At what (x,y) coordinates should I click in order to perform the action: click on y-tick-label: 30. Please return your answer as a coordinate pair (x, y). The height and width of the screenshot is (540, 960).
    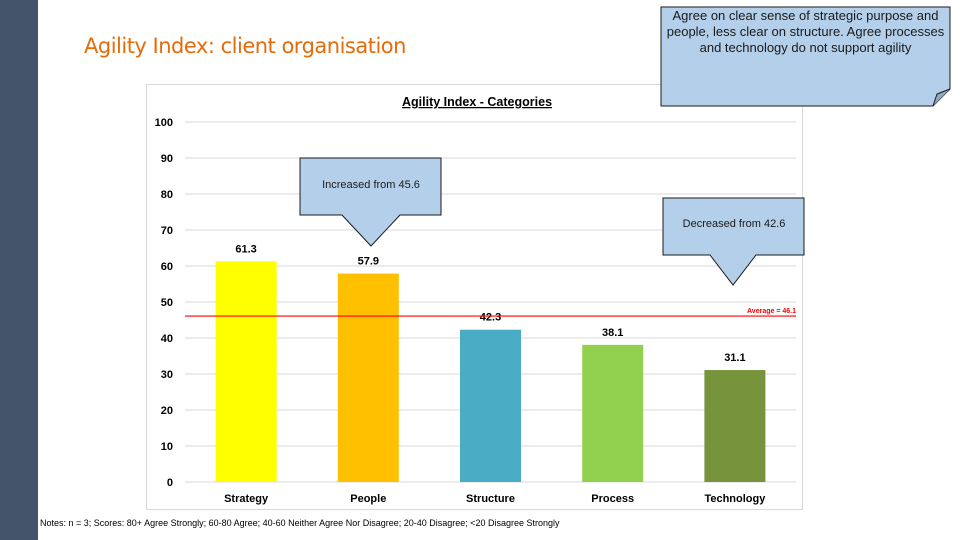
    Looking at the image, I should click on (167, 375).